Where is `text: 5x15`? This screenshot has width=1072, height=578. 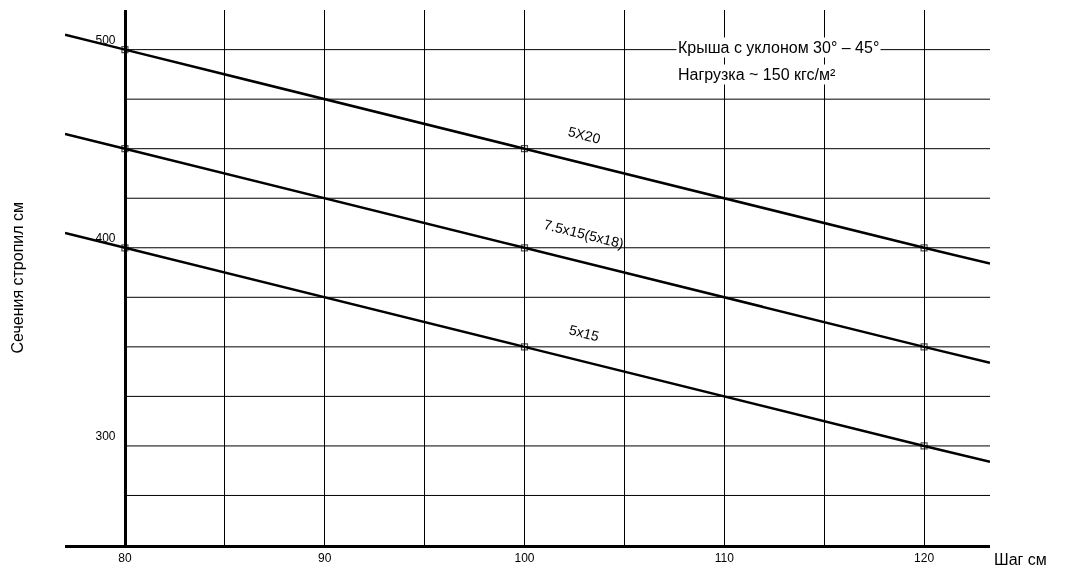
text: 5x15 is located at coordinates (584, 333).